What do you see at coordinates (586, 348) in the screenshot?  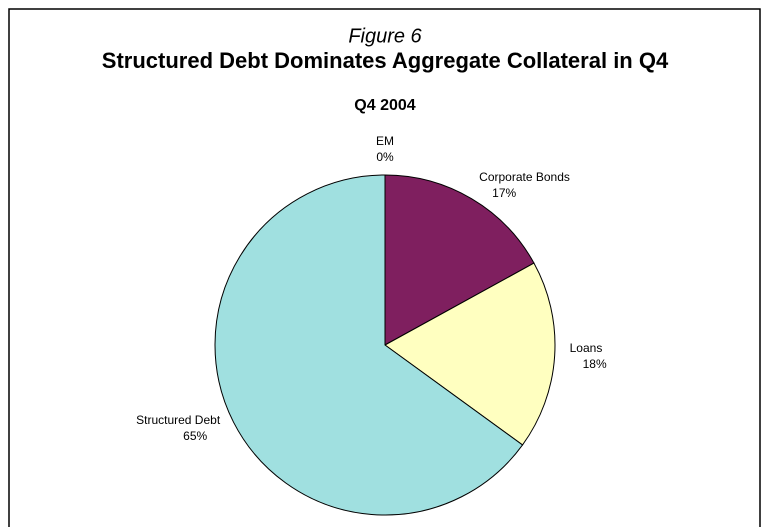 I see `slice-label: Loans` at bounding box center [586, 348].